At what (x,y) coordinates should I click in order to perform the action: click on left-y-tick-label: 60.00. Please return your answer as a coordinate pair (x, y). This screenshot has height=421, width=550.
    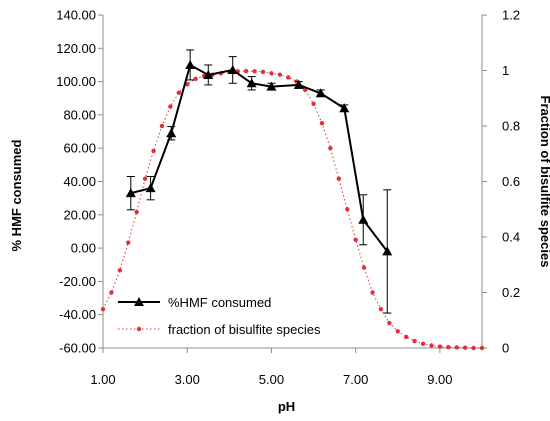
    Looking at the image, I should click on (79, 148).